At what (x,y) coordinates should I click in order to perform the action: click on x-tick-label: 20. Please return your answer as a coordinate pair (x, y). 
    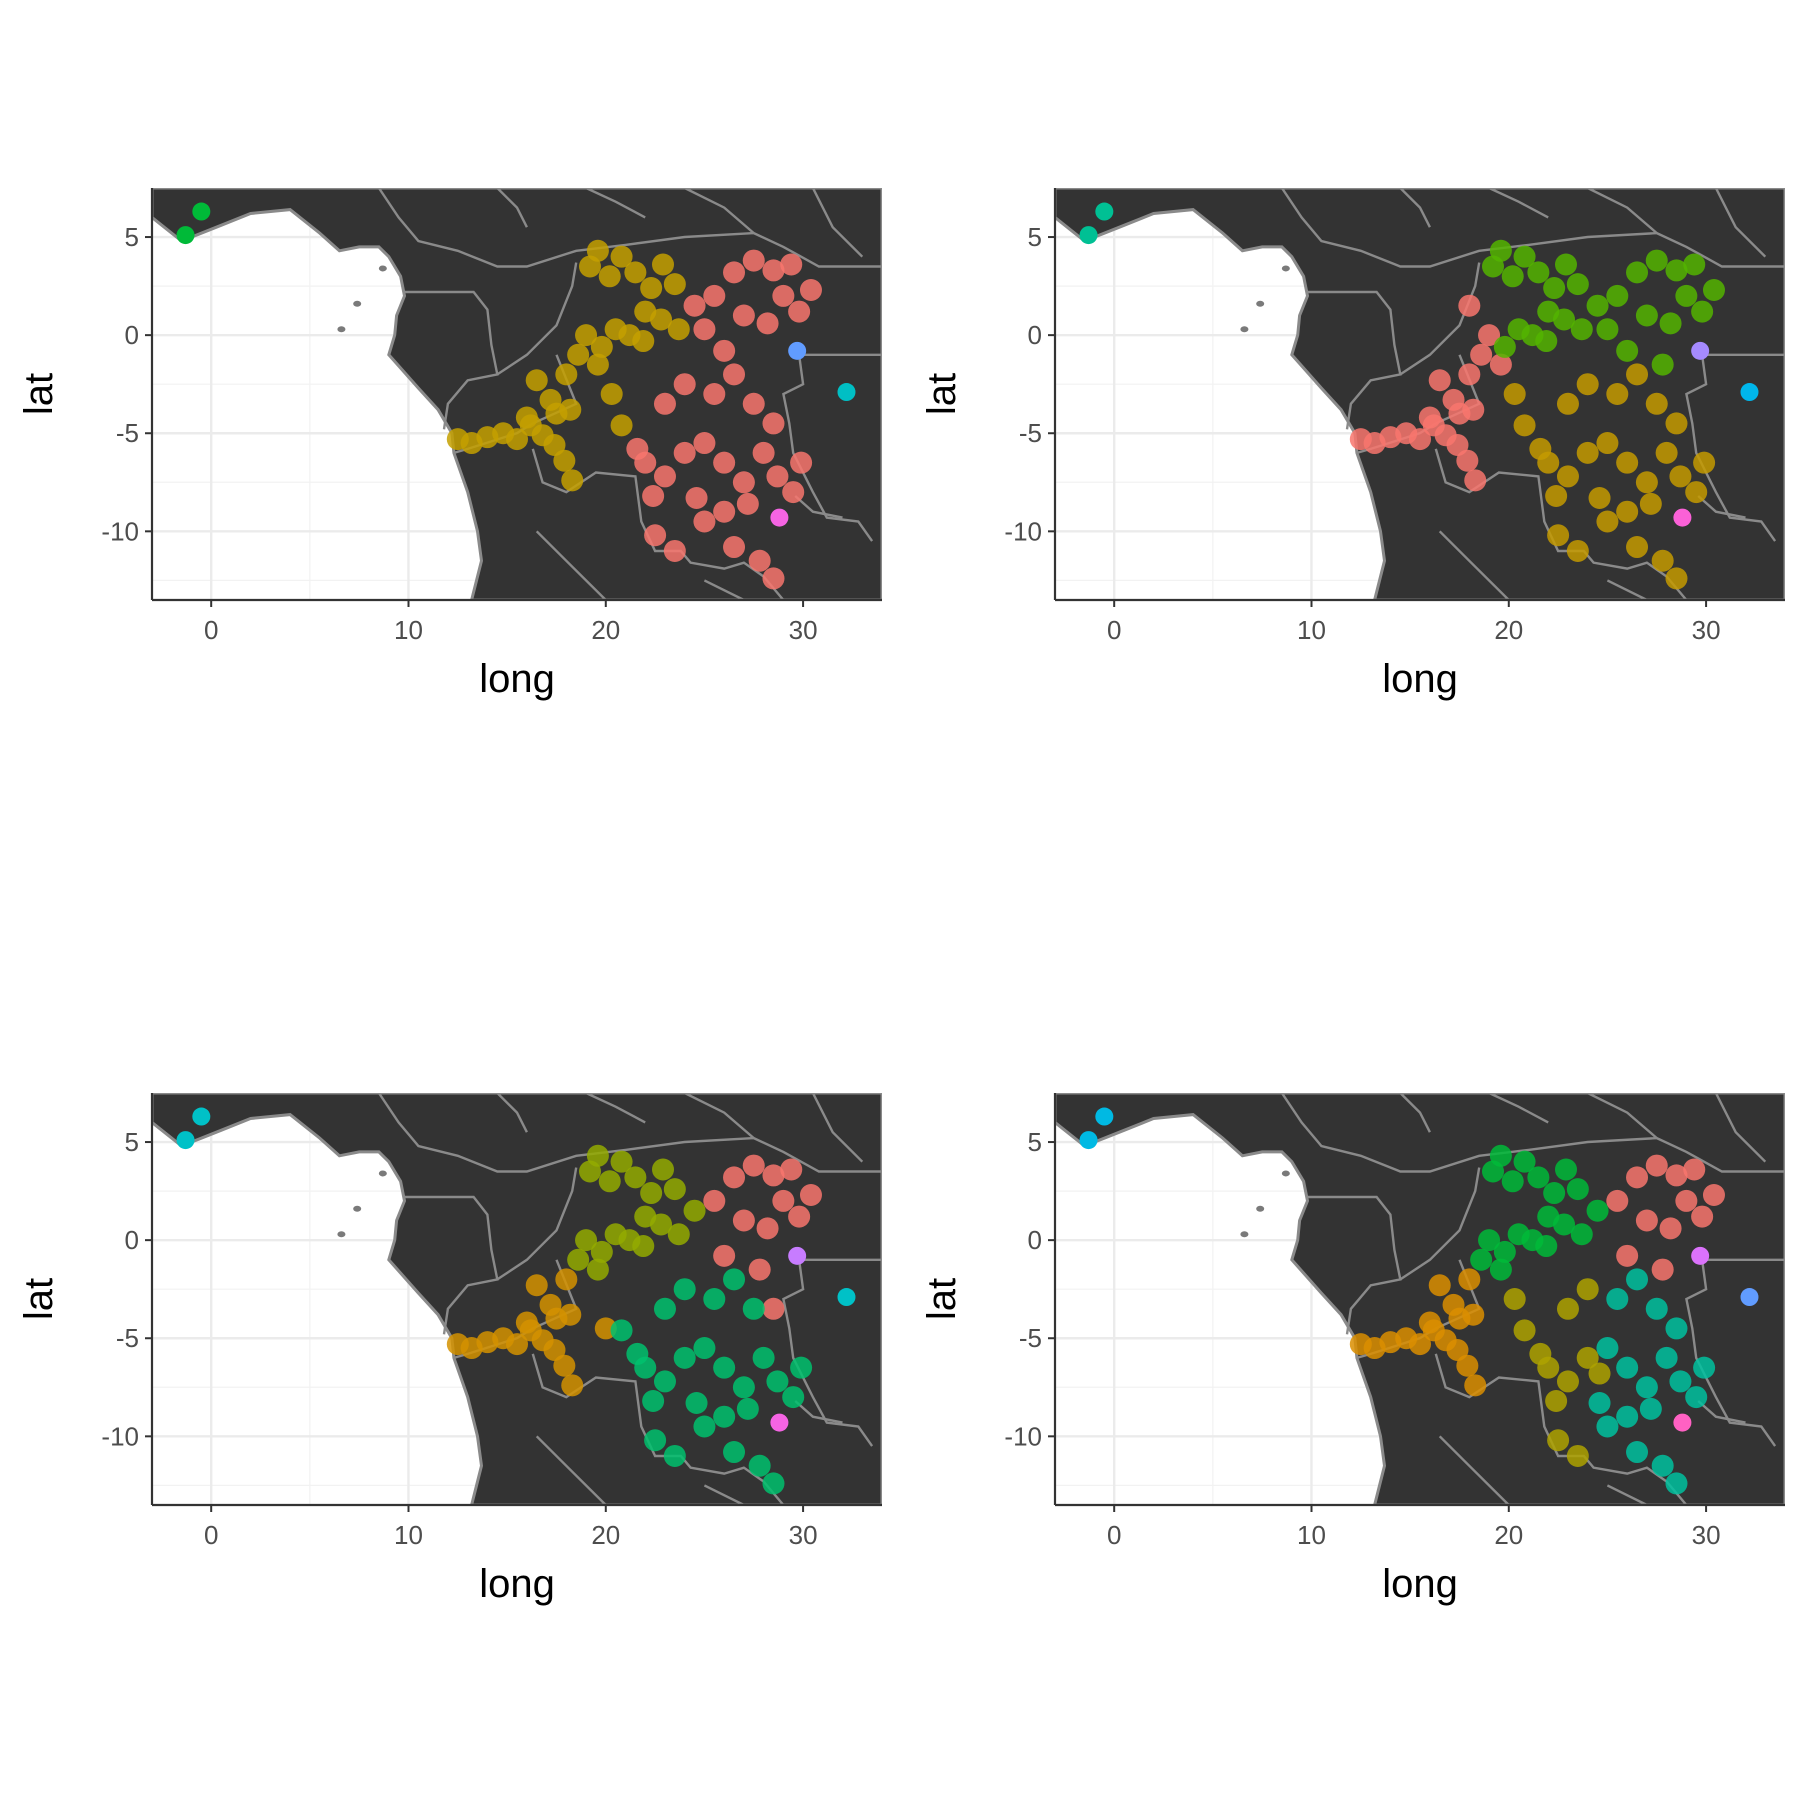
    Looking at the image, I should click on (1508, 630).